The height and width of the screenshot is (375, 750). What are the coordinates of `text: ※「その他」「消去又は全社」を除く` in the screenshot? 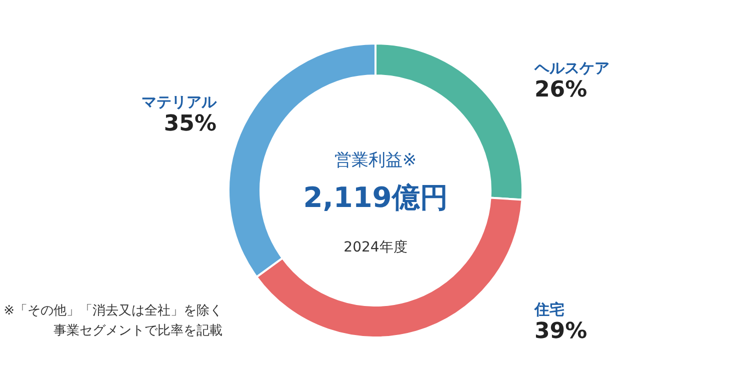 It's located at (113, 311).